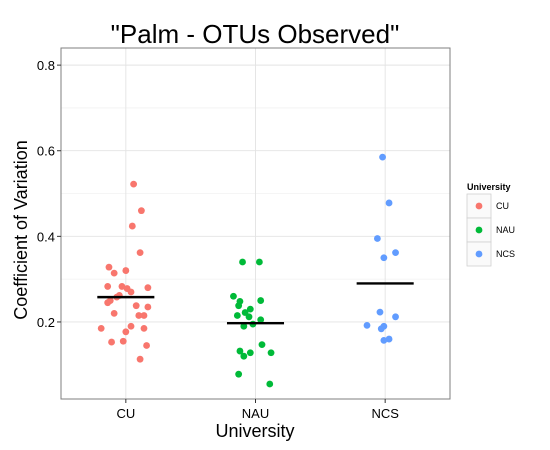  Describe the element at coordinates (505, 254) in the screenshot. I see `legend-label: NCS` at that location.